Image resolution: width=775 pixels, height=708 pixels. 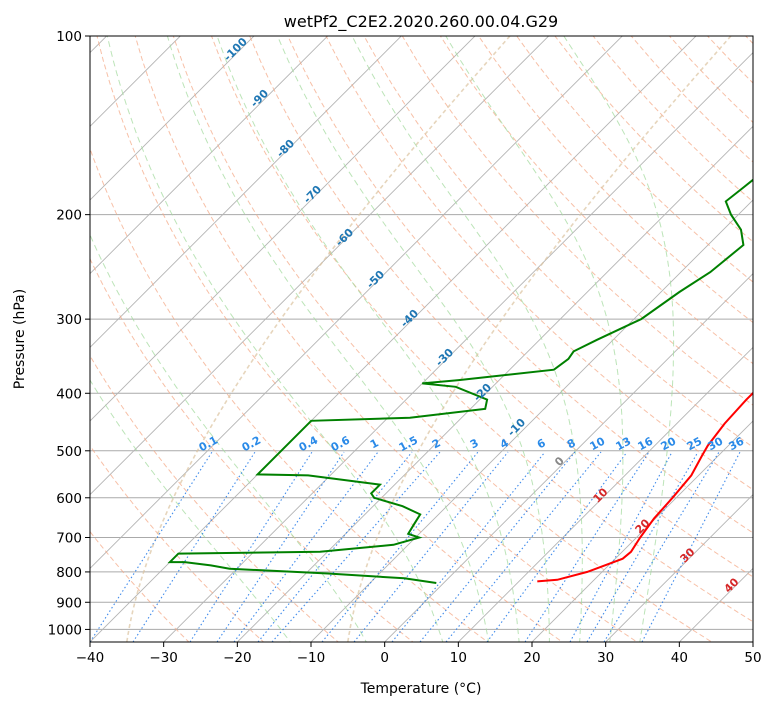 I want to click on x-tick-label: −20, so click(x=237, y=658).